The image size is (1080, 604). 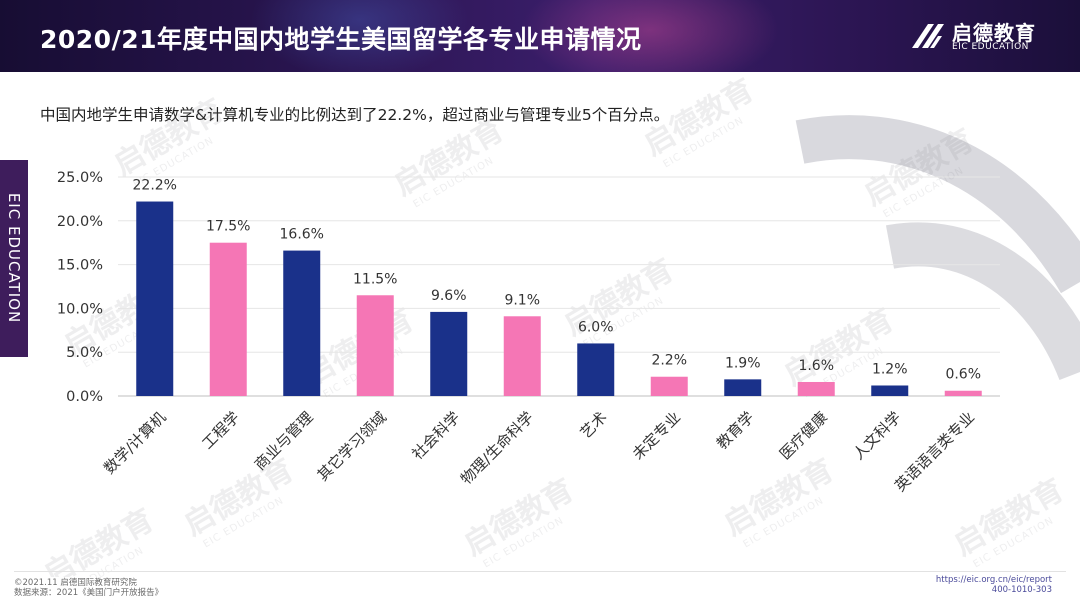 What do you see at coordinates (80, 222) in the screenshot?
I see `y-tick-label: 20.0%` at bounding box center [80, 222].